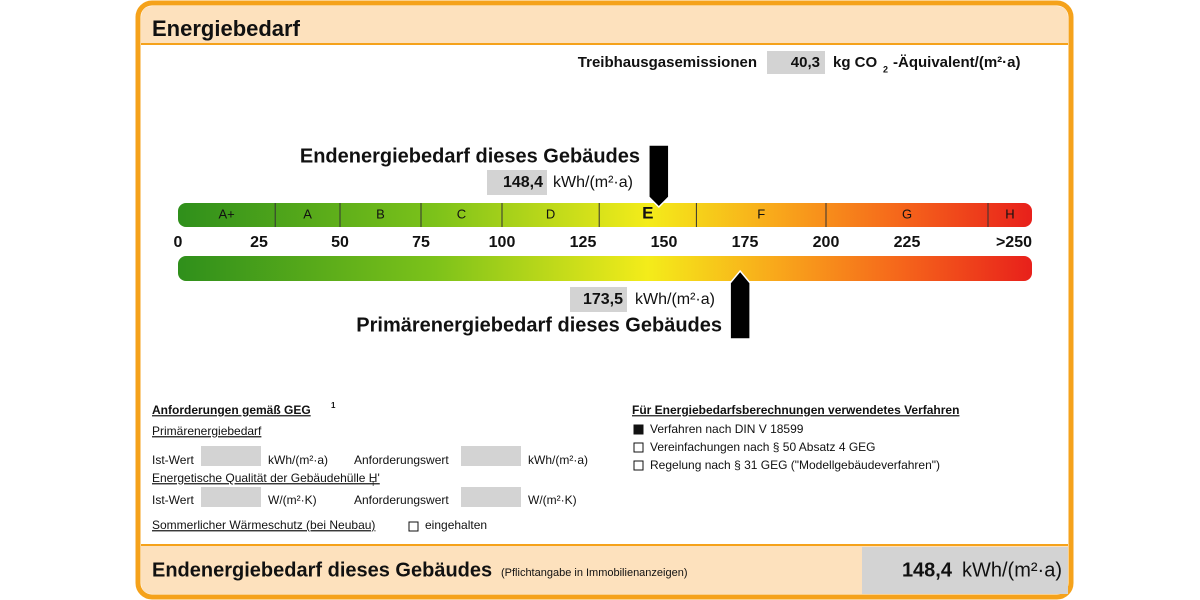 Image resolution: width=1200 pixels, height=600 pixels. Describe the element at coordinates (178, 242) in the screenshot. I see `tick-label: 0` at that location.